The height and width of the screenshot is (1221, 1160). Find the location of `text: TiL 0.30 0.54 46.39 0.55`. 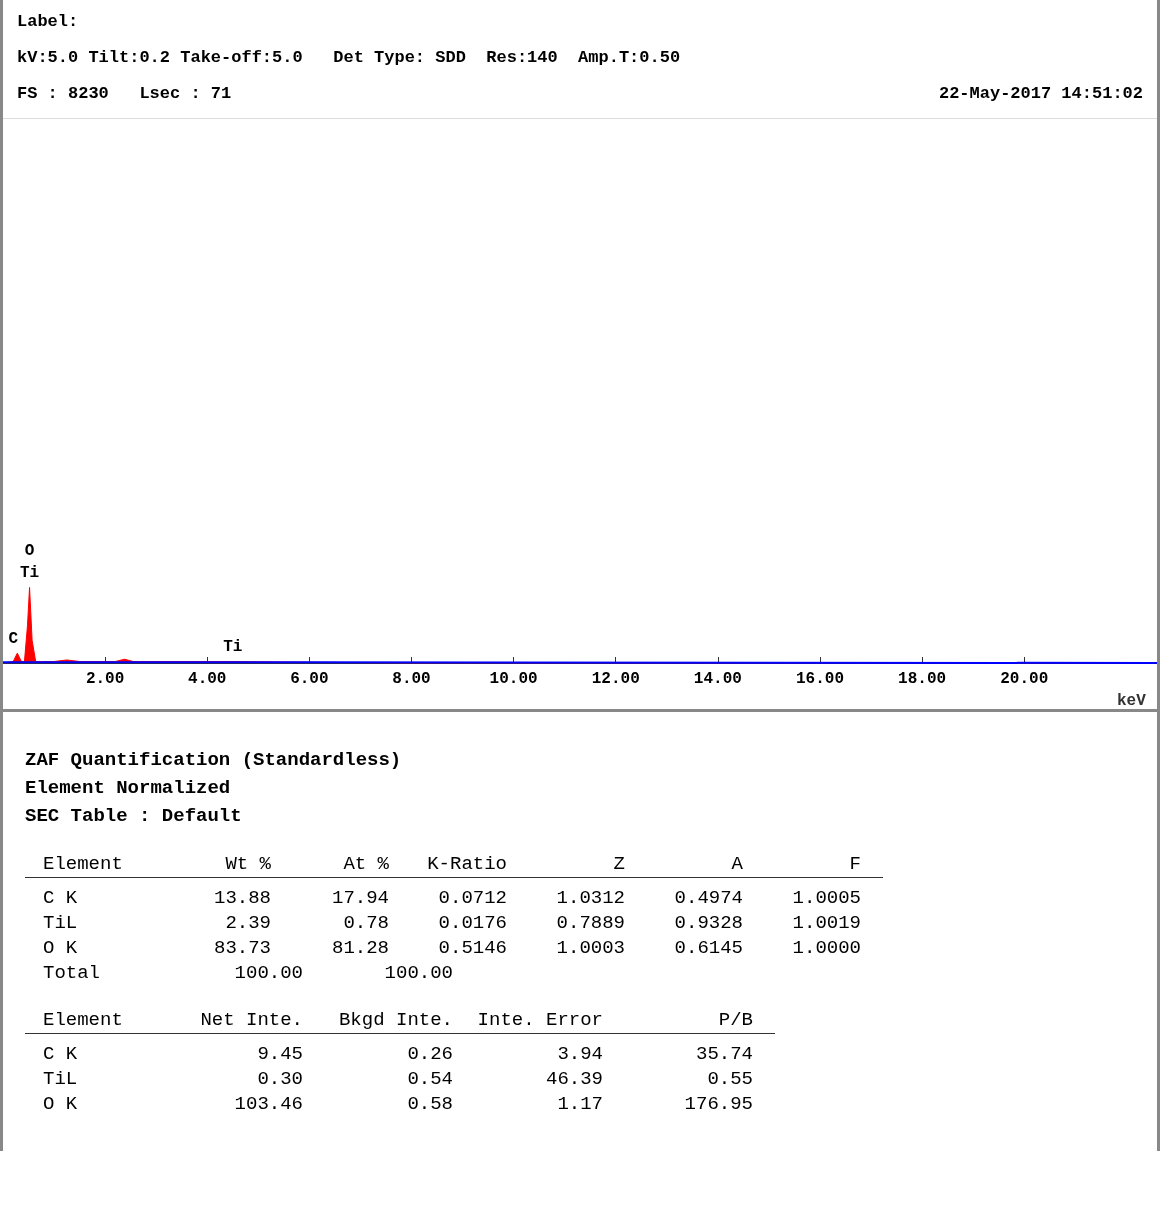

text: TiL 0.30 0.54 46.39 0.55 is located at coordinates (398, 1079).